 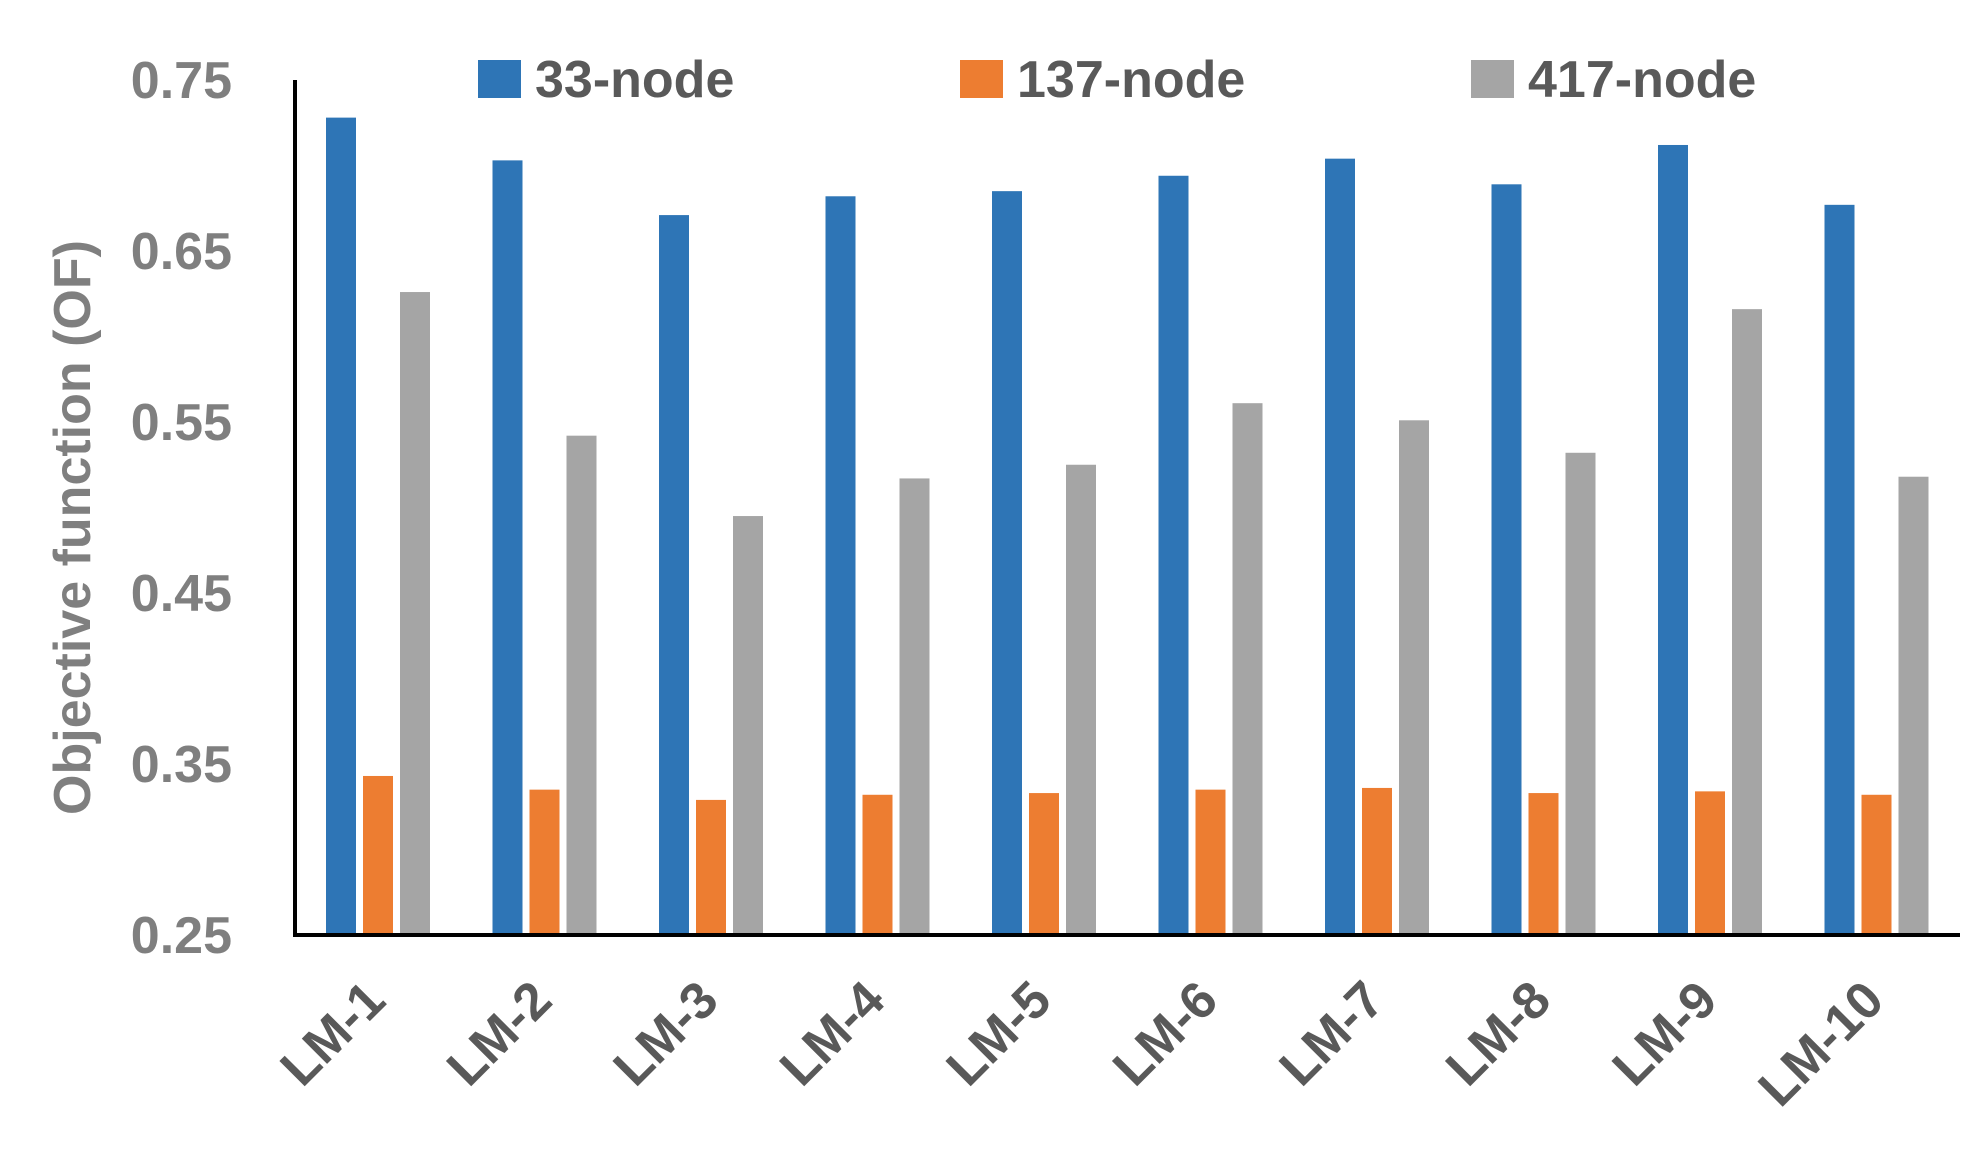 I want to click on legend-swatch-417-node, so click(x=1492, y=79).